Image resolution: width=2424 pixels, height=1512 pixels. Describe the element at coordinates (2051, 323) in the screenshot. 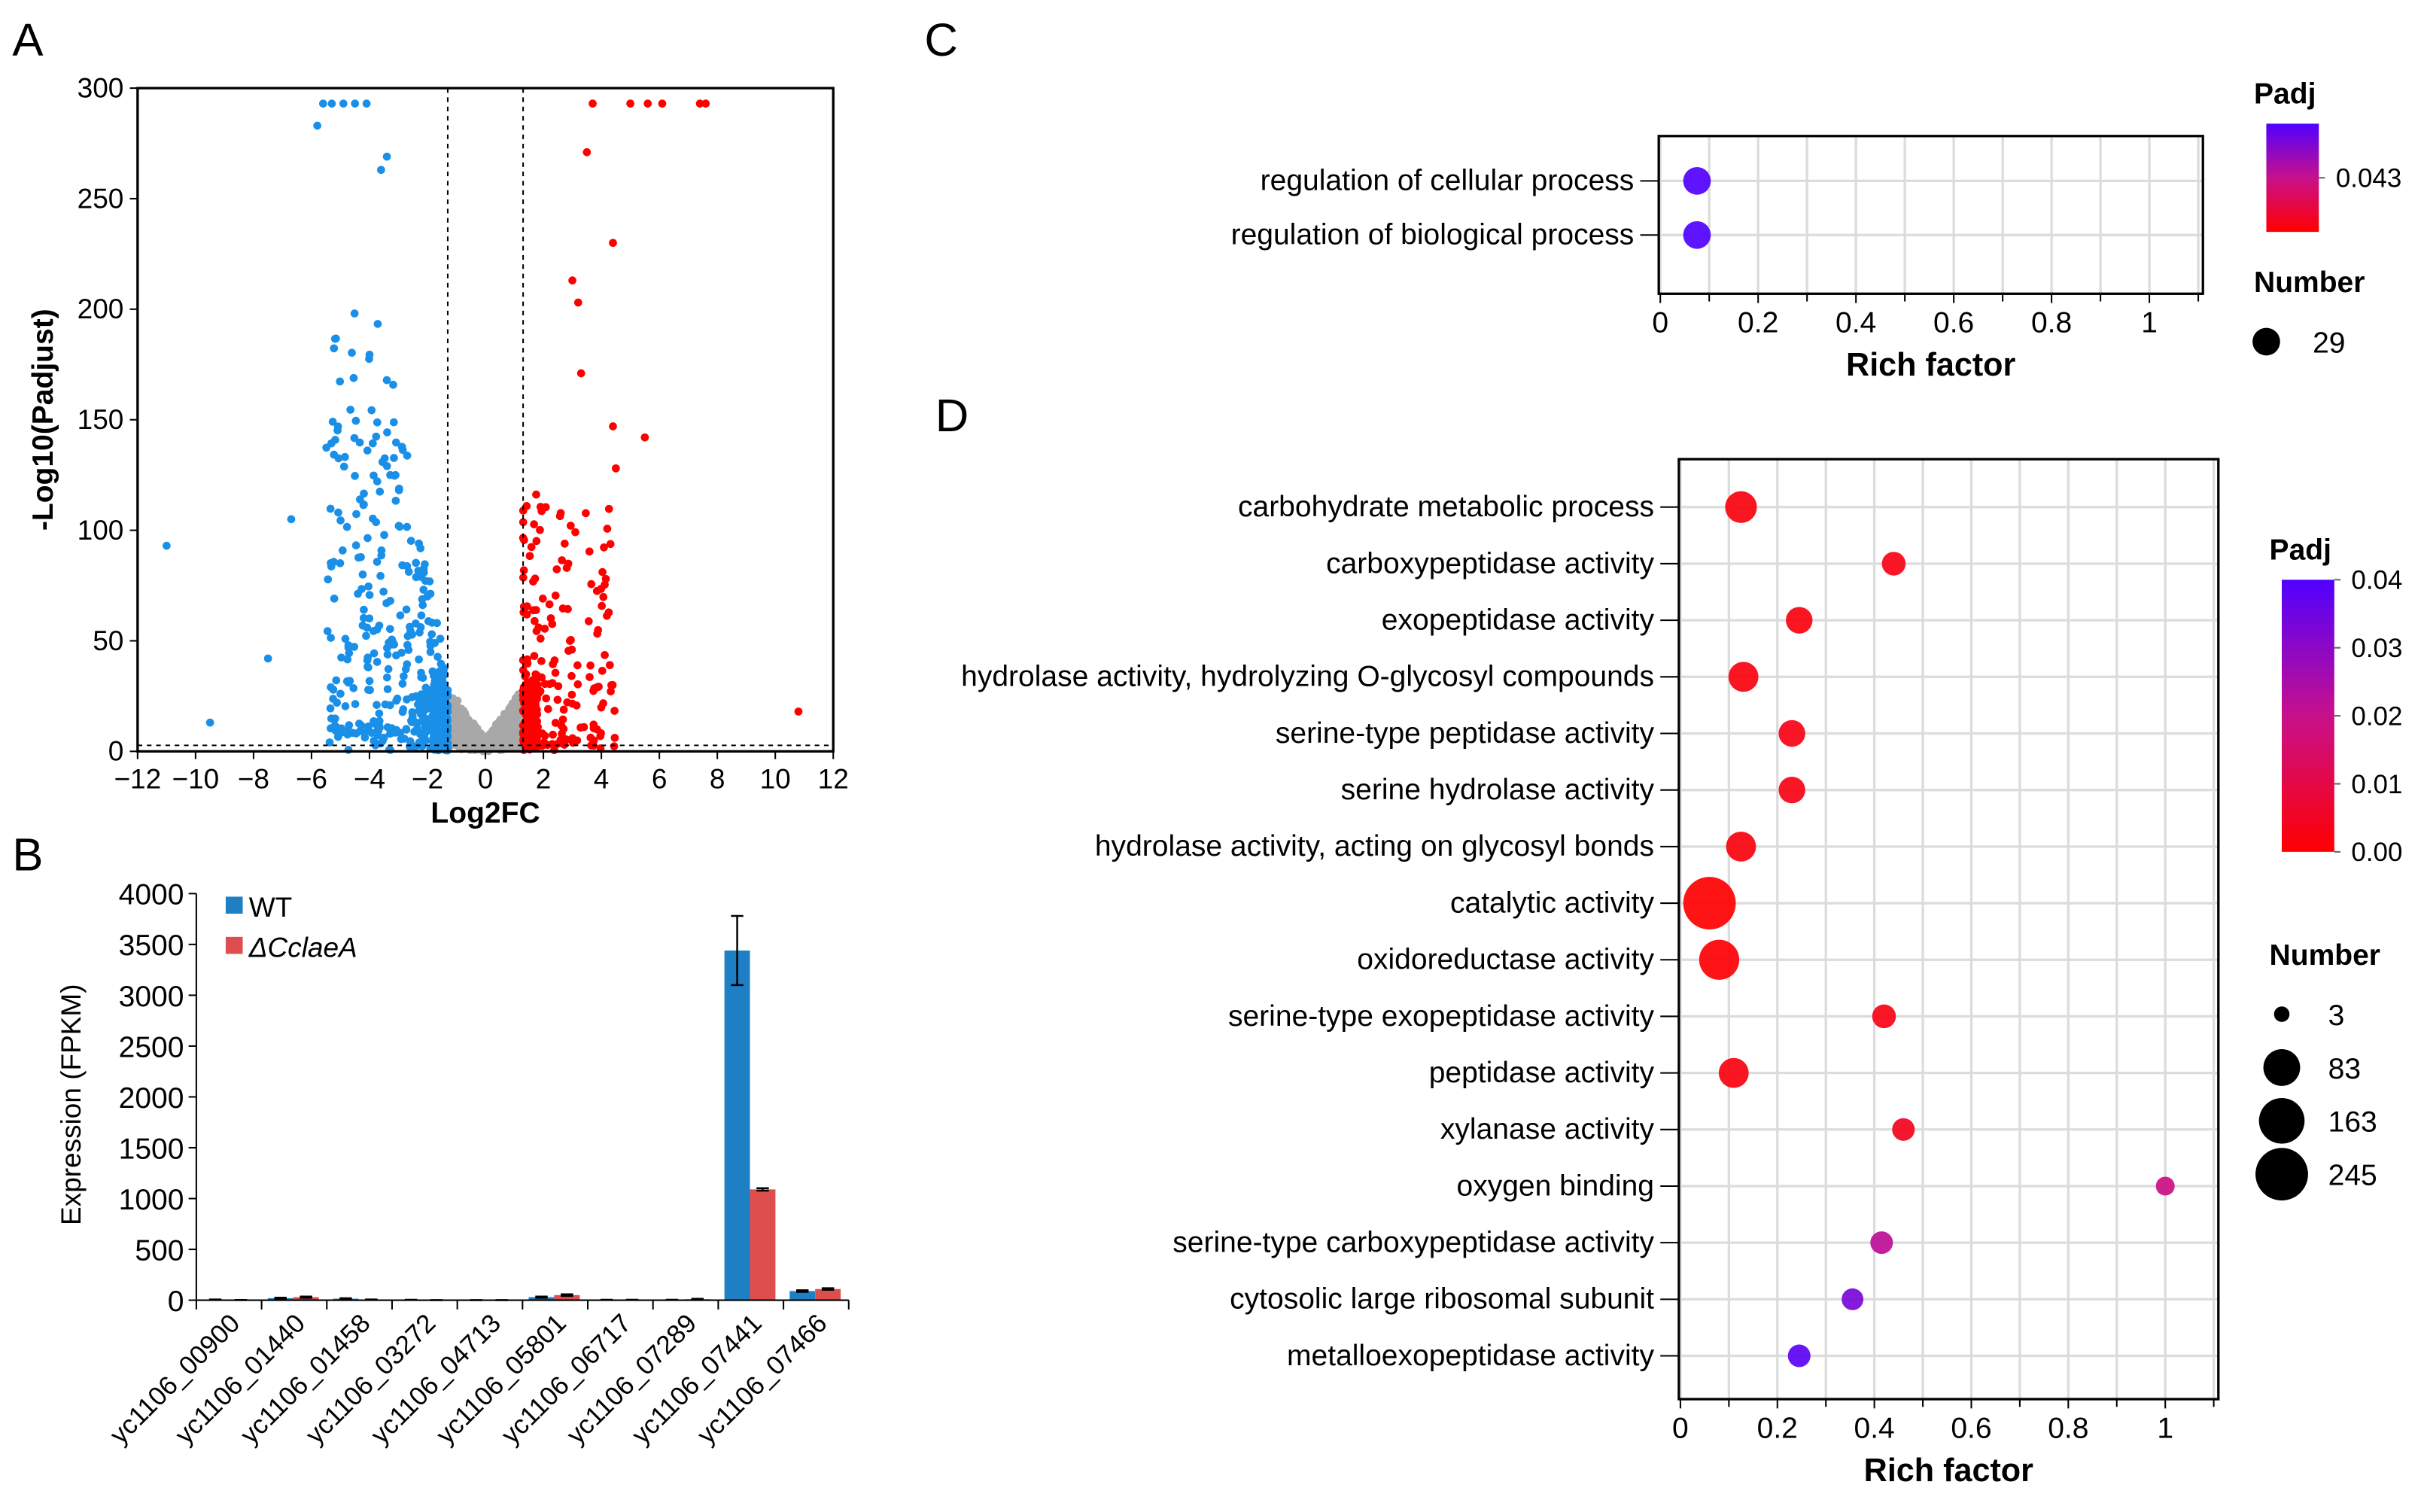

I see `x-tick-label: 0.8` at that location.